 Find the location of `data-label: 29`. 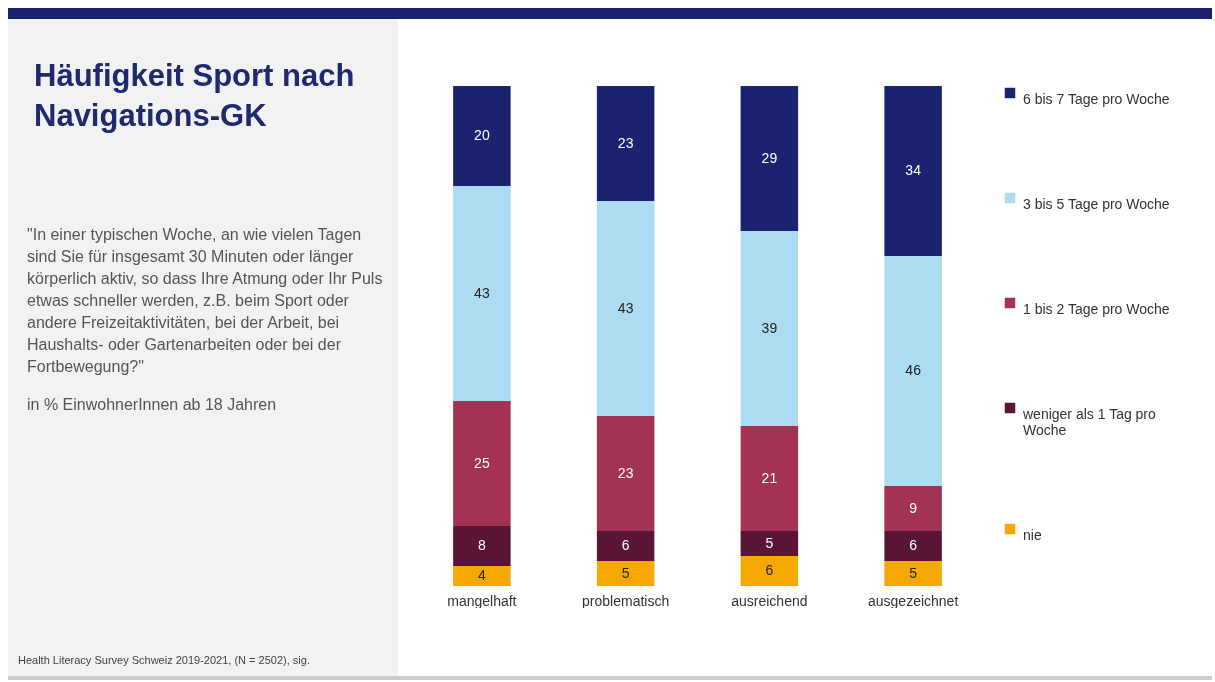

data-label: 29 is located at coordinates (769, 157).